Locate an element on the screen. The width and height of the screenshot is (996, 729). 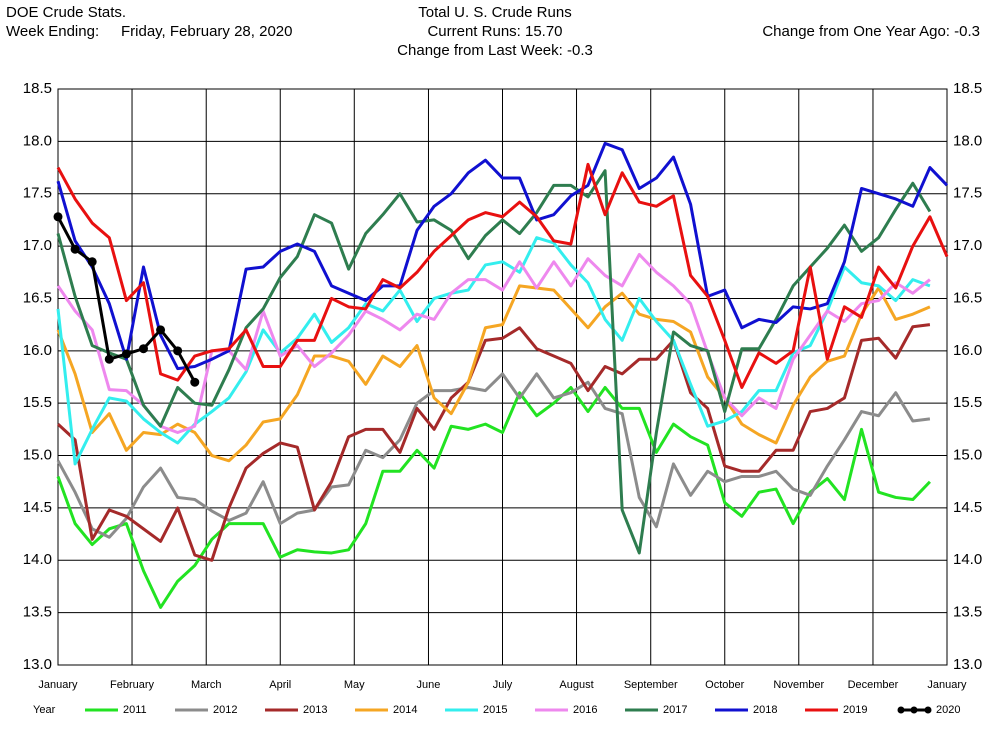
legend-label: 2012 is located at coordinates (225, 710).